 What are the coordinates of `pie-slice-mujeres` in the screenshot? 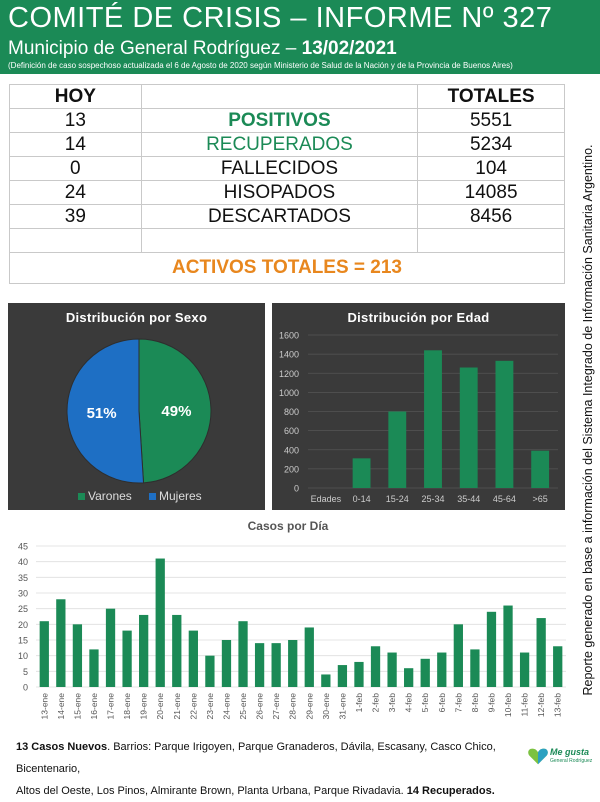 It's located at (105, 411).